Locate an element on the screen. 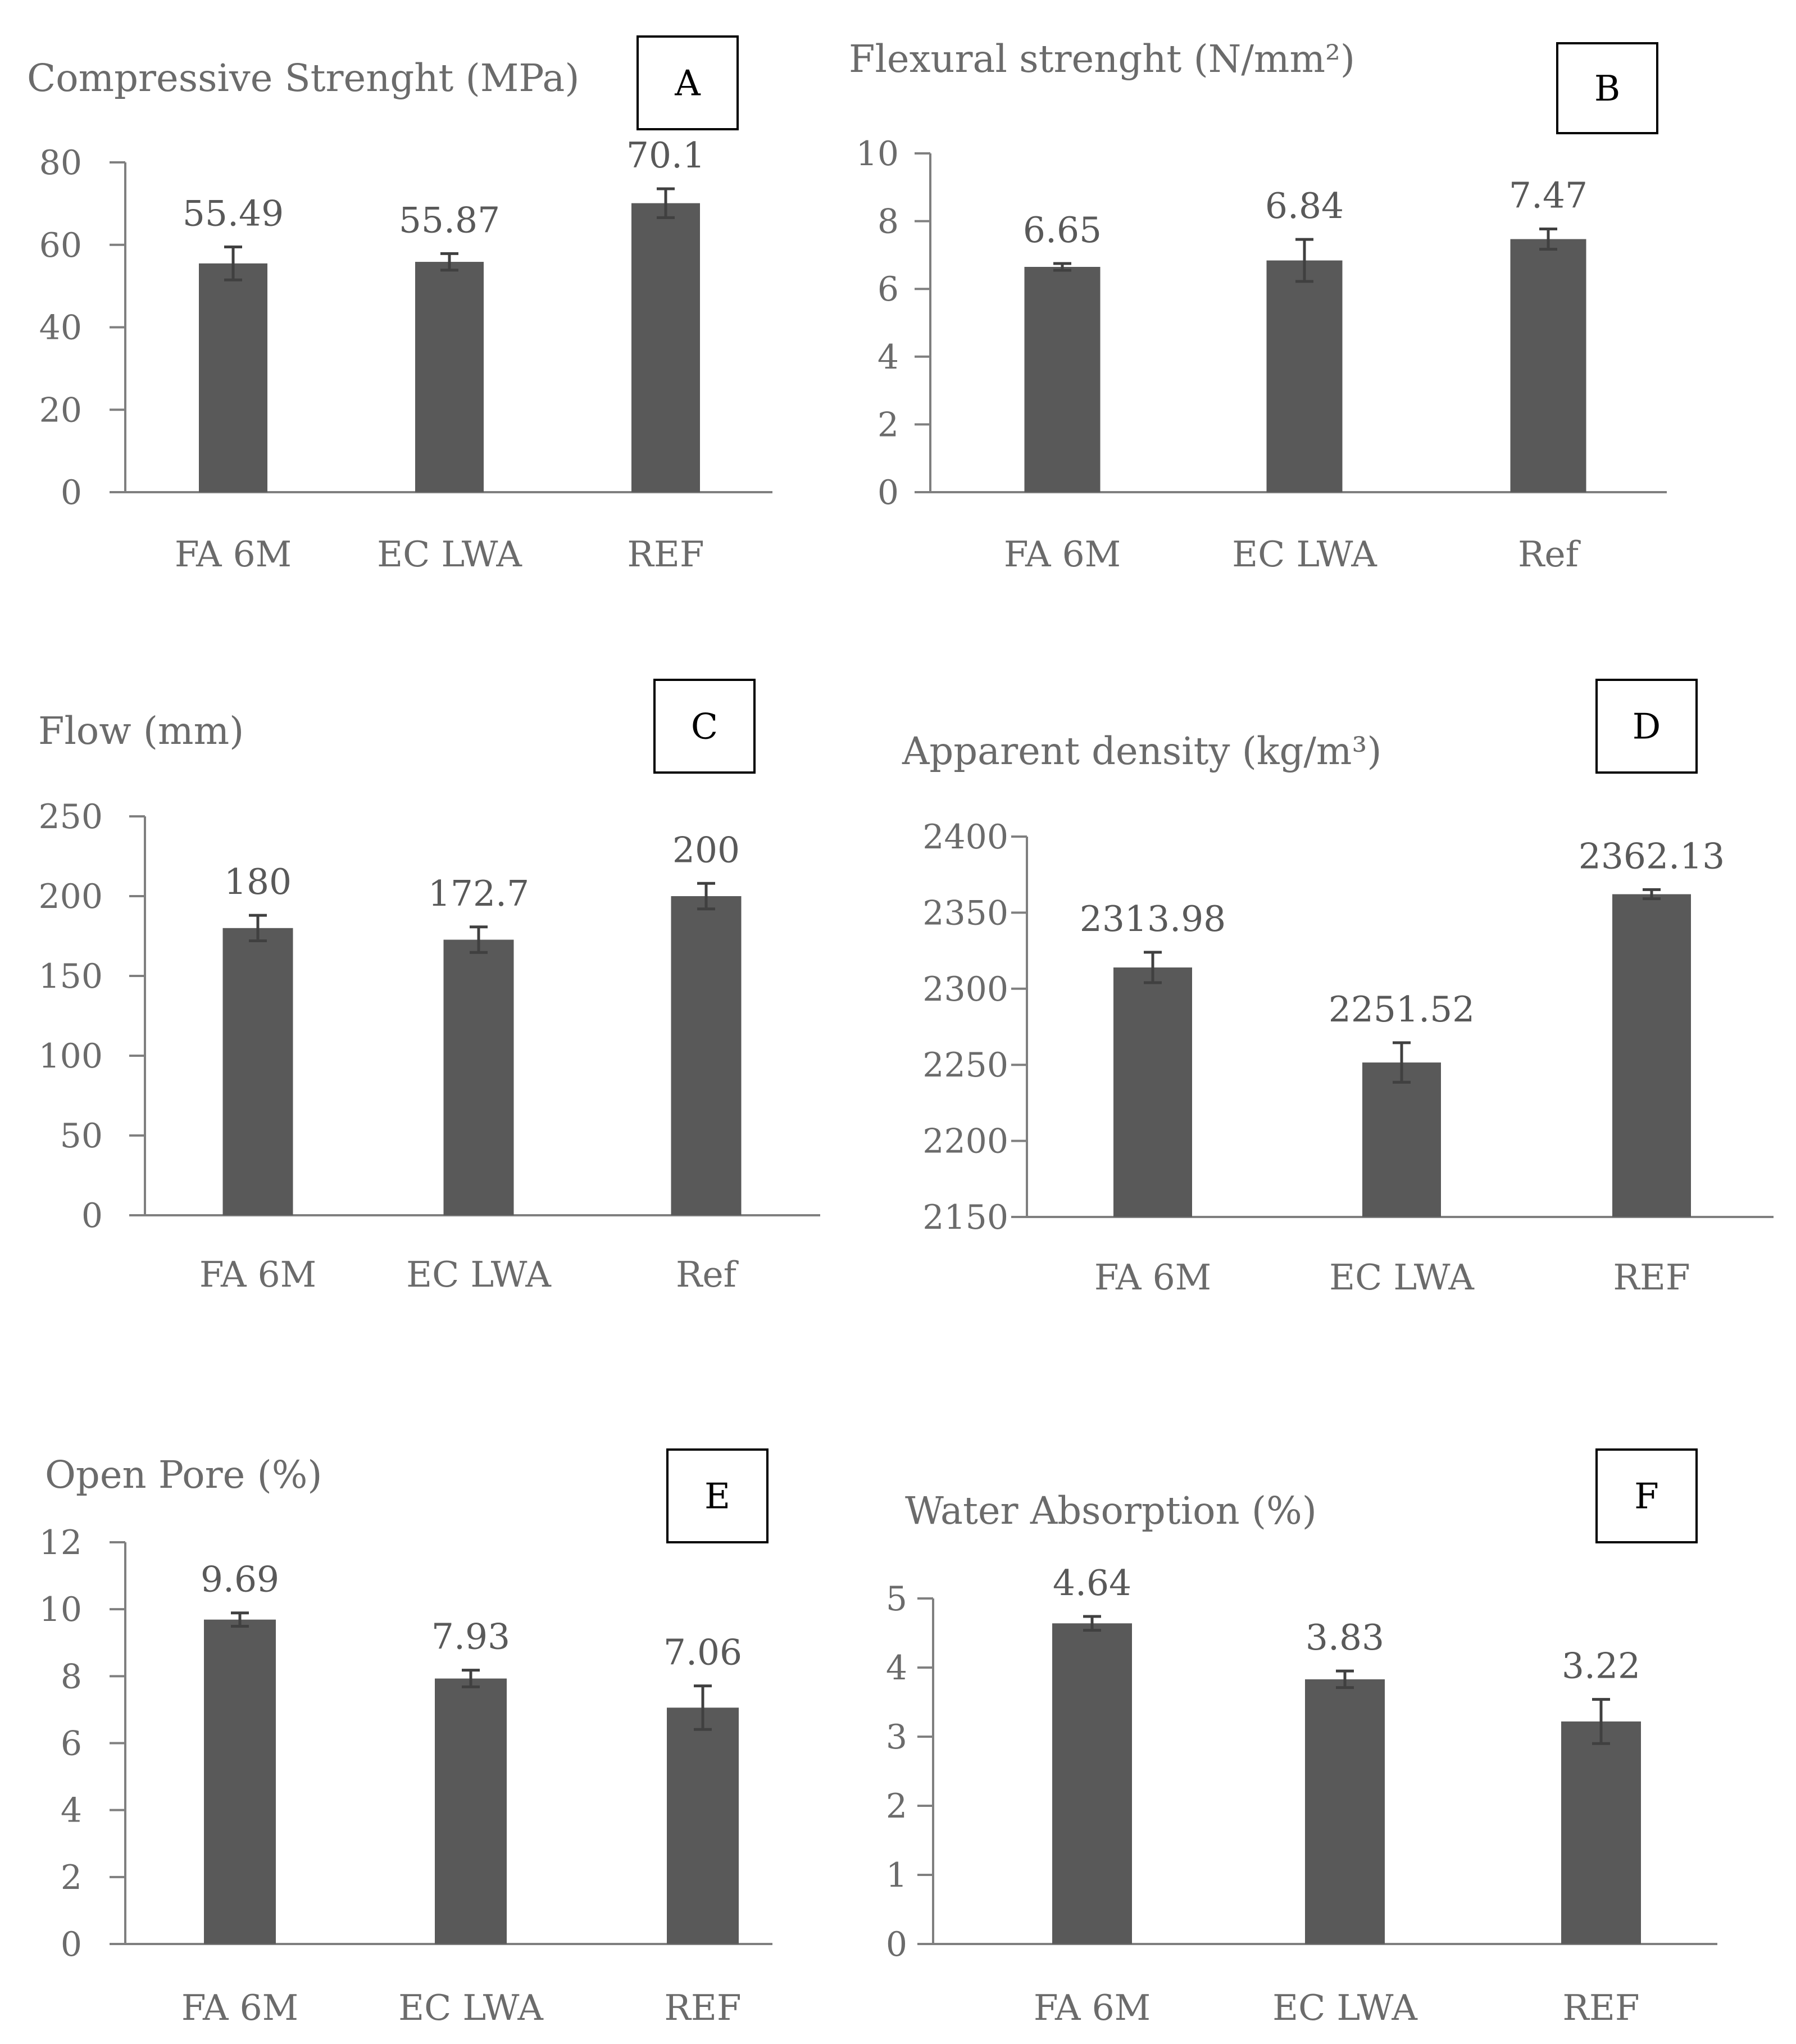 The image size is (1796, 2044). y-tick-label: 2200 is located at coordinates (965, 1141).